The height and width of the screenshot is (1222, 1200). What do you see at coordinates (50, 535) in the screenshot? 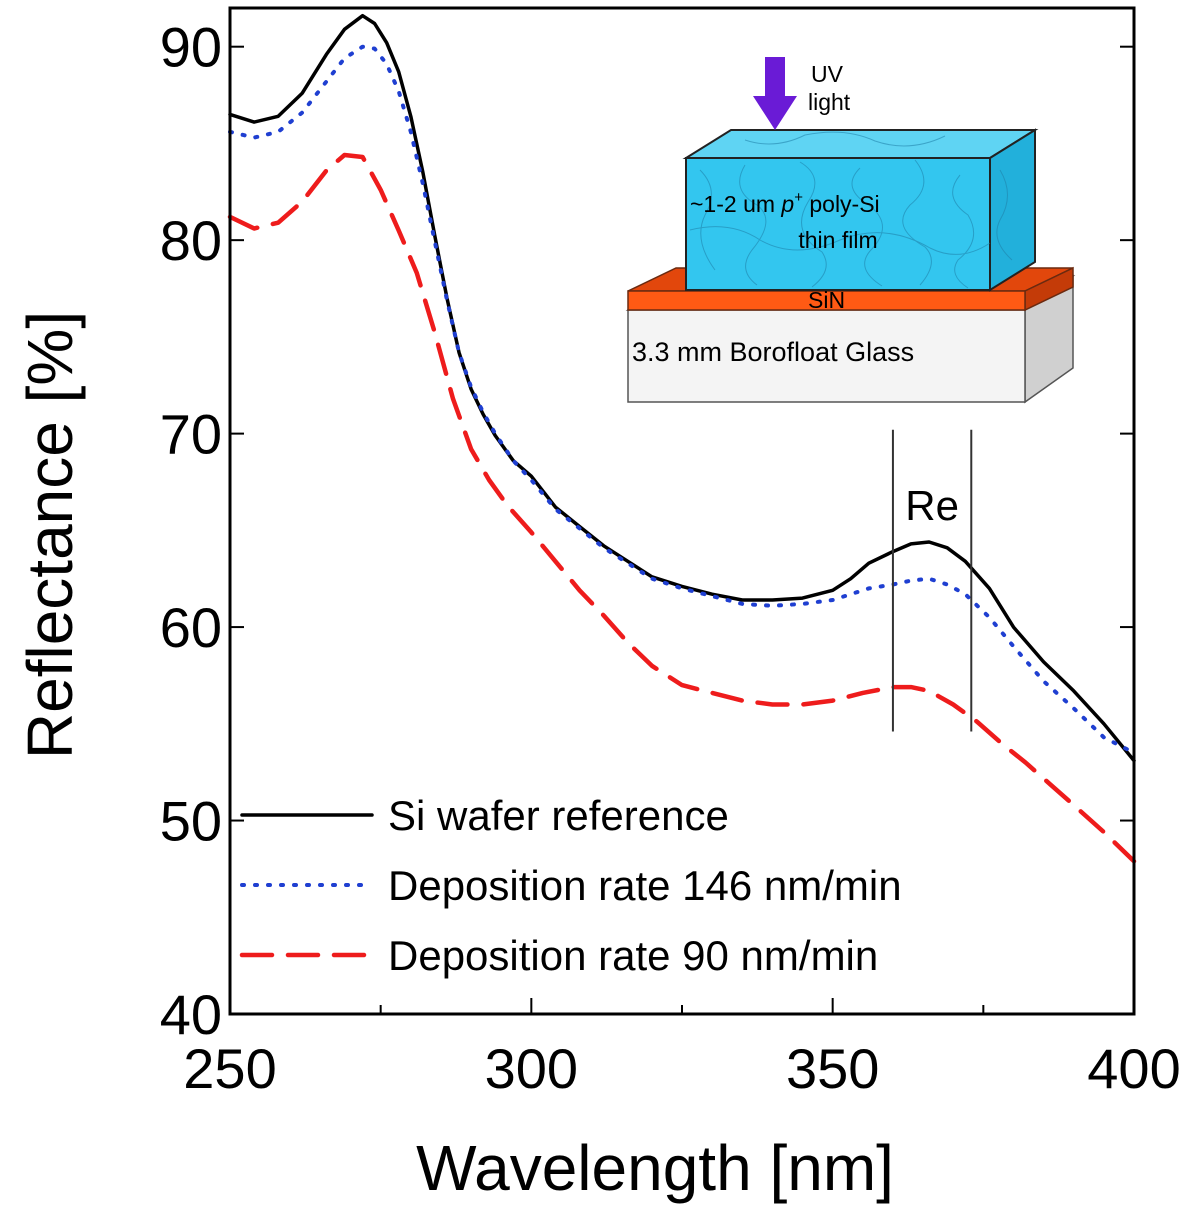
I see `y-axis-title: Reflectance [%]` at bounding box center [50, 535].